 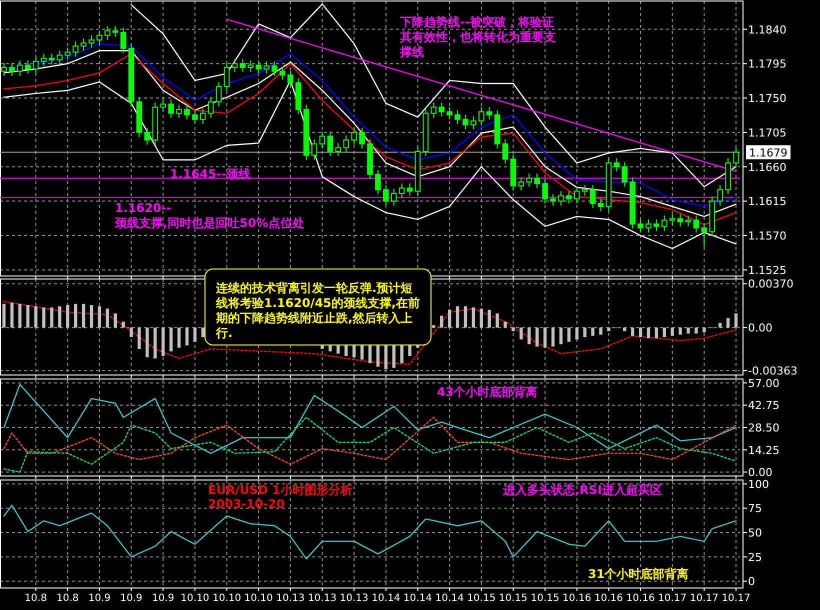 I want to click on annotation: 43个小时底部背离, so click(x=487, y=392).